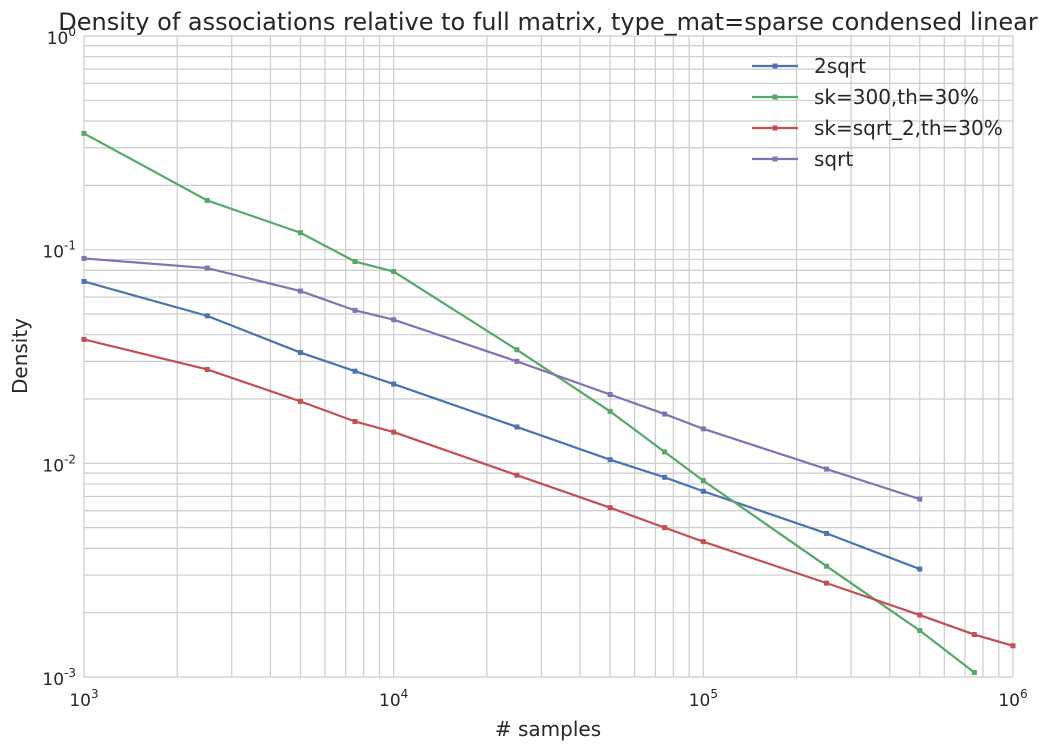 The image size is (1050, 749). What do you see at coordinates (393, 699) in the screenshot?
I see `x-tick-label: 10⁴` at bounding box center [393, 699].